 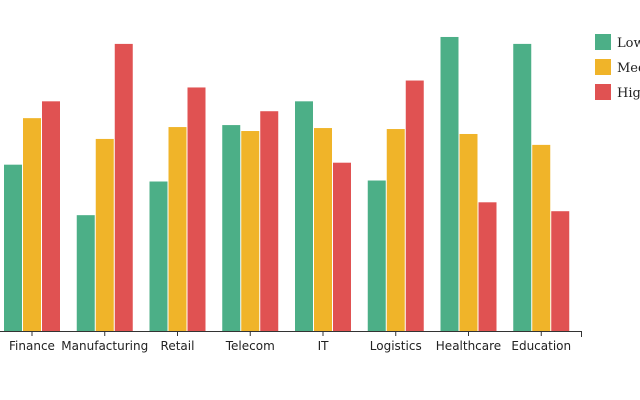 What do you see at coordinates (104, 234) in the screenshot?
I see `bar-manufacturing-medium` at bounding box center [104, 234].